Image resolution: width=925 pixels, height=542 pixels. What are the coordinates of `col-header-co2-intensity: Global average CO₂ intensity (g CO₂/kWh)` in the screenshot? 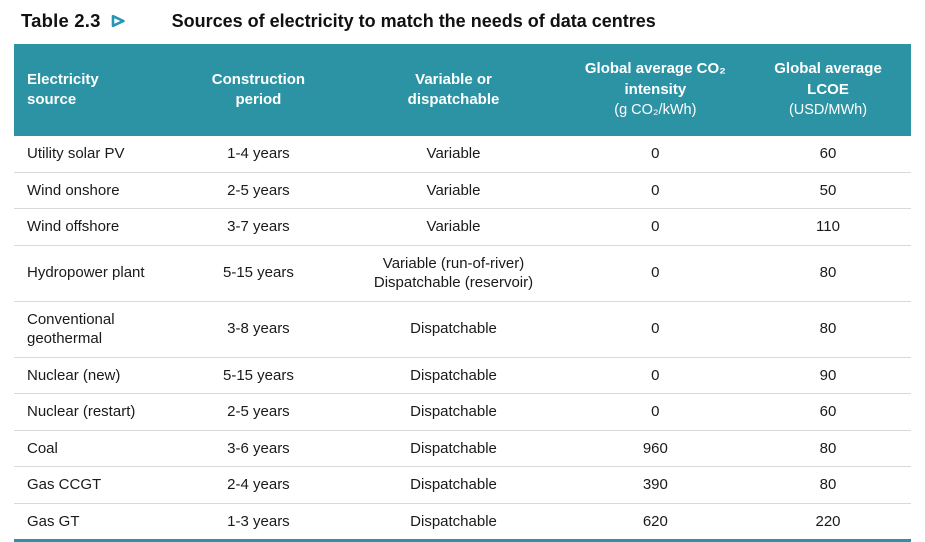 It's located at (655, 90).